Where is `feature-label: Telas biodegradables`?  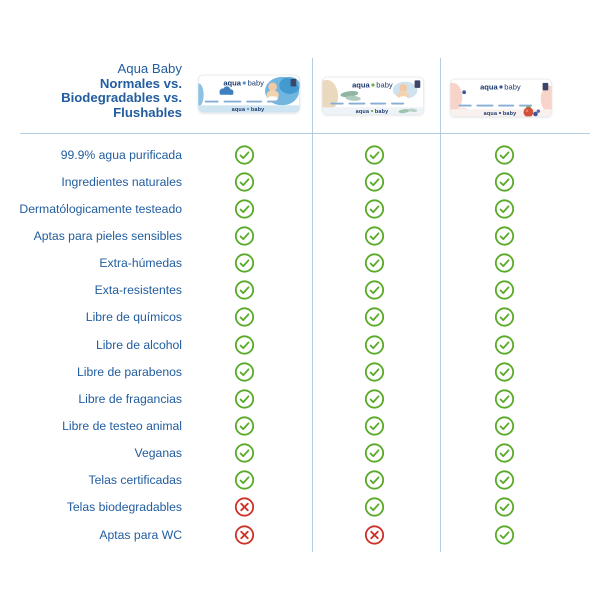 feature-label: Telas biodegradables is located at coordinates (124, 507).